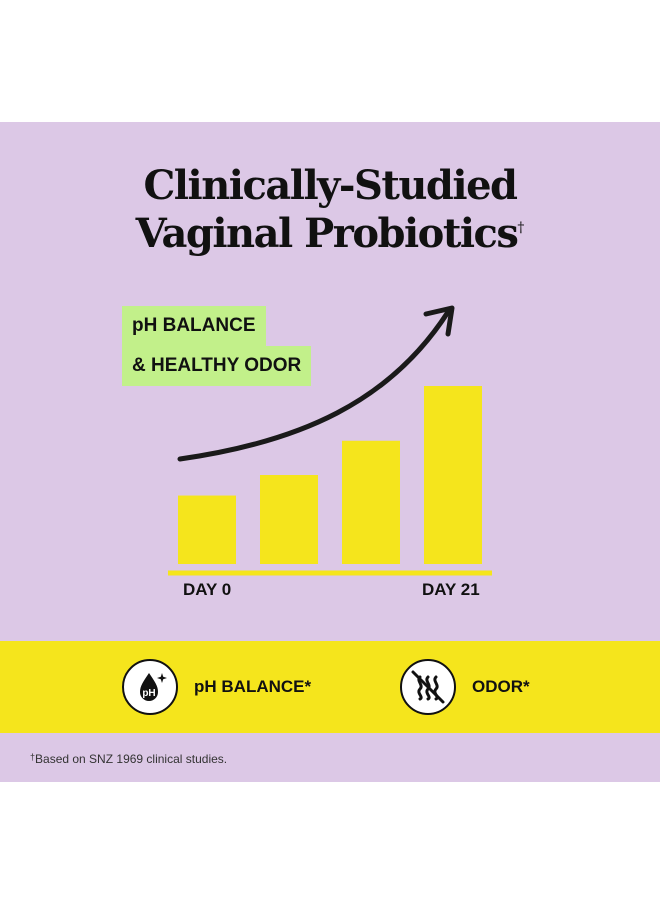 The width and height of the screenshot is (660, 904). I want to click on x-label-start: DAY 0, so click(207, 589).